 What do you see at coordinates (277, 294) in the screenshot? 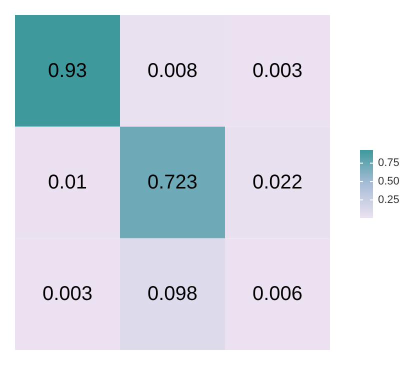
I see `data-label: 0.006` at bounding box center [277, 294].